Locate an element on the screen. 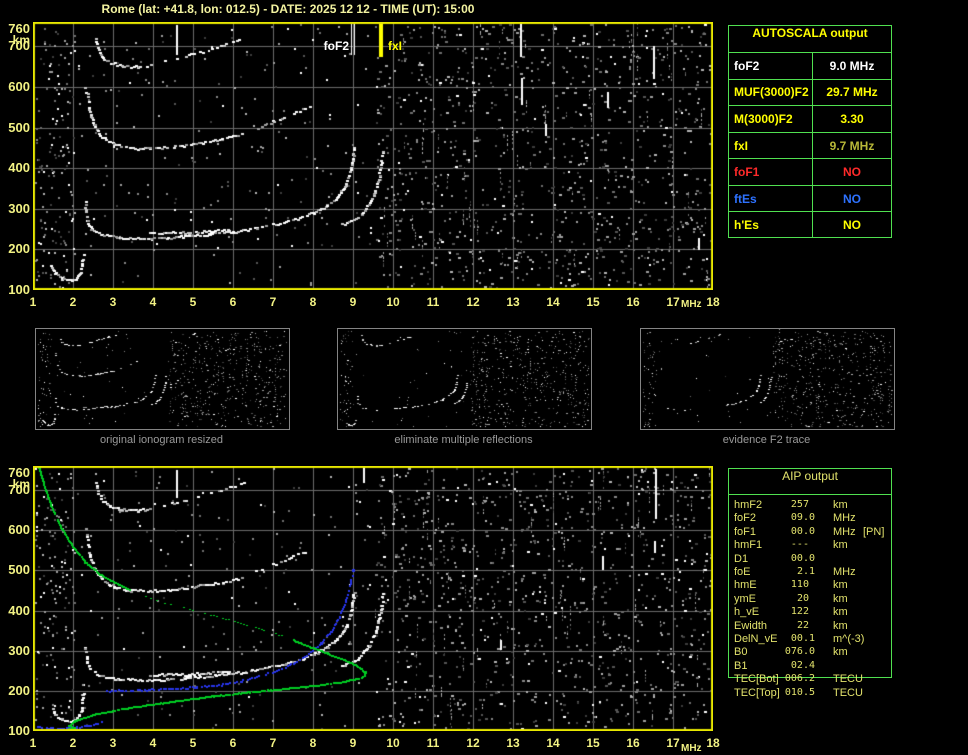 The height and width of the screenshot is (755, 968). autoscala-row-MUF(3000)F2: MUF(3000)F2 29.7 MHz is located at coordinates (810, 92).